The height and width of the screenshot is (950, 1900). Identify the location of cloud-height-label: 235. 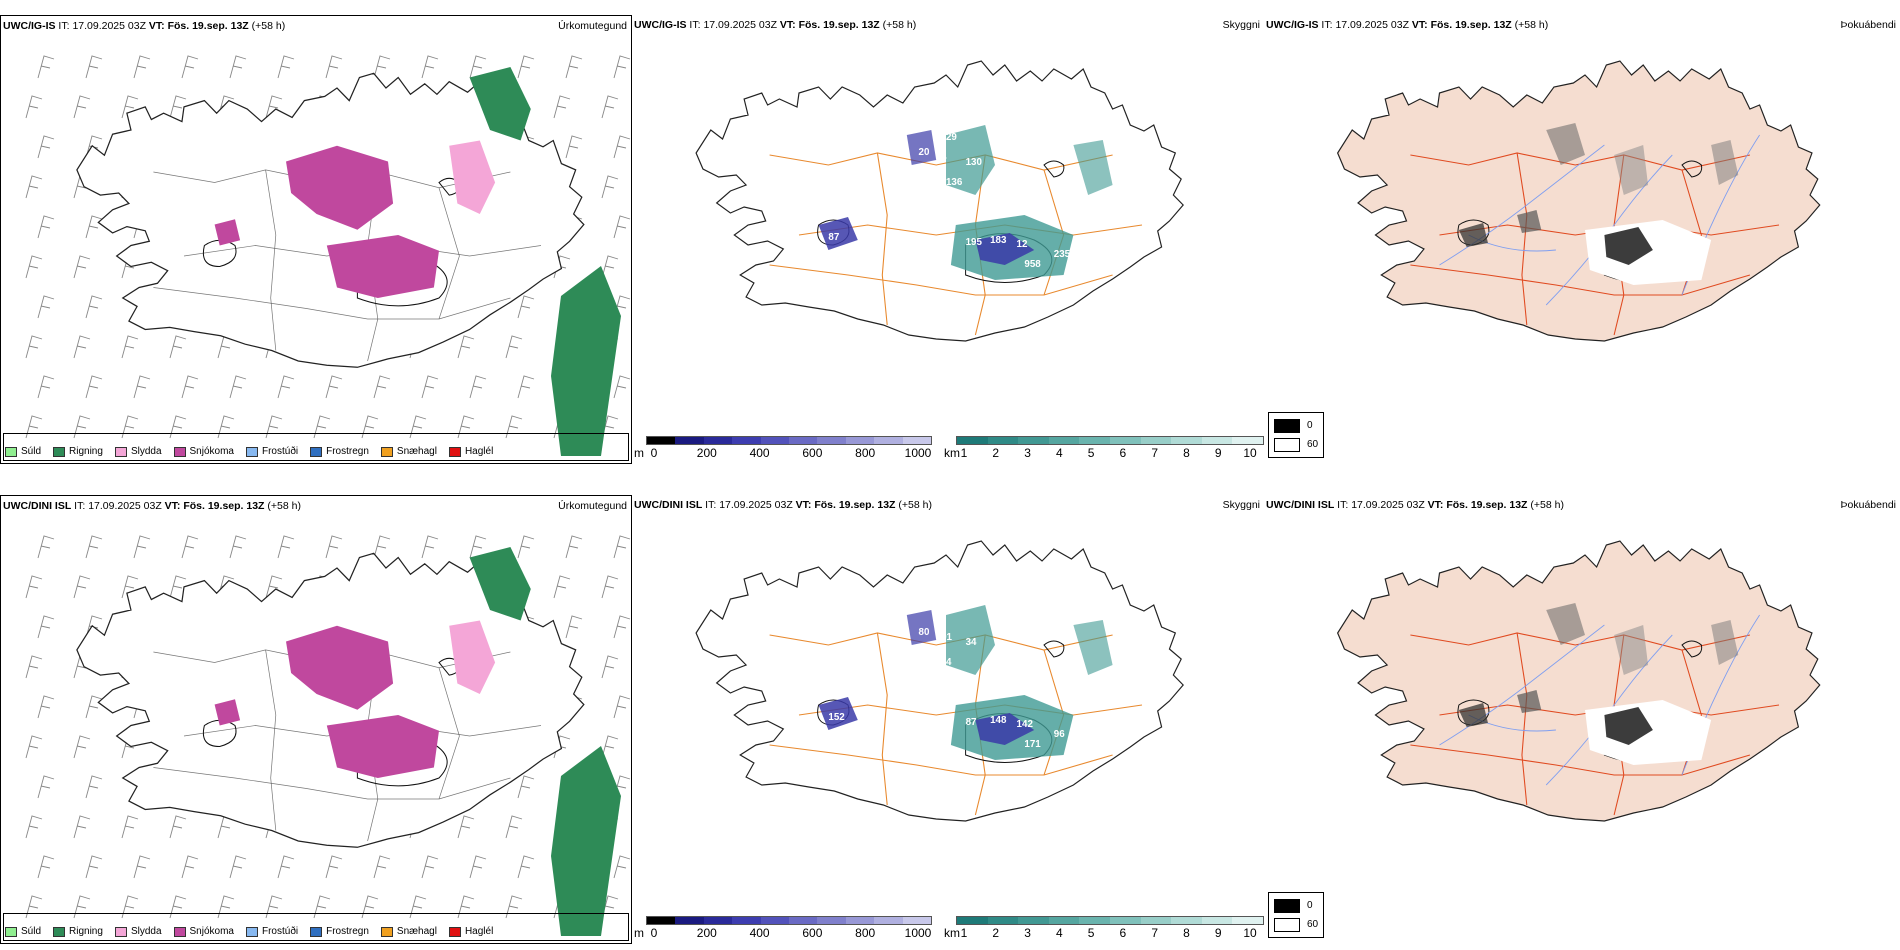
(1062, 254).